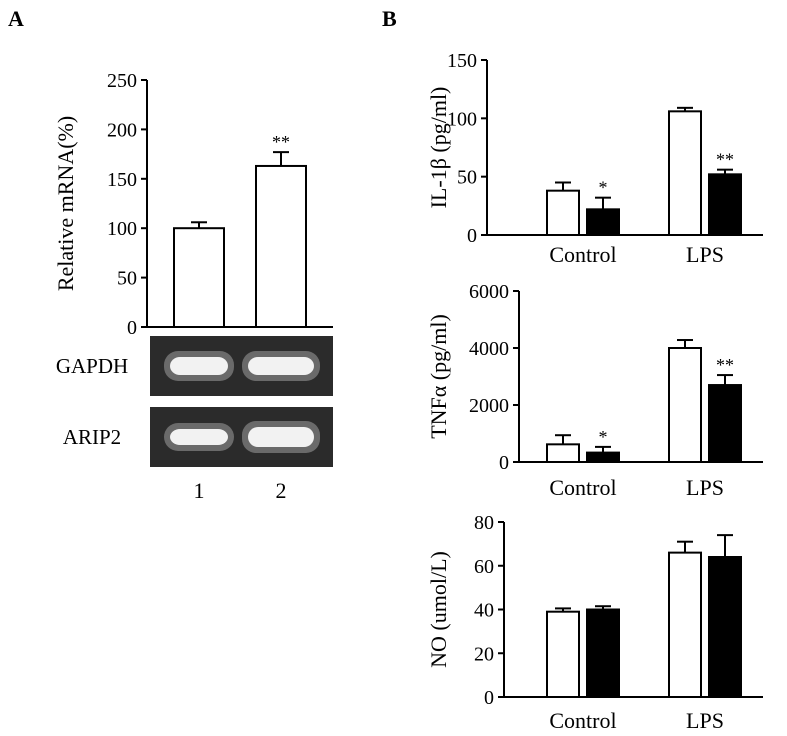 The width and height of the screenshot is (787, 736). Describe the element at coordinates (389, 18) in the screenshot. I see `panel-letter-b: B` at that location.